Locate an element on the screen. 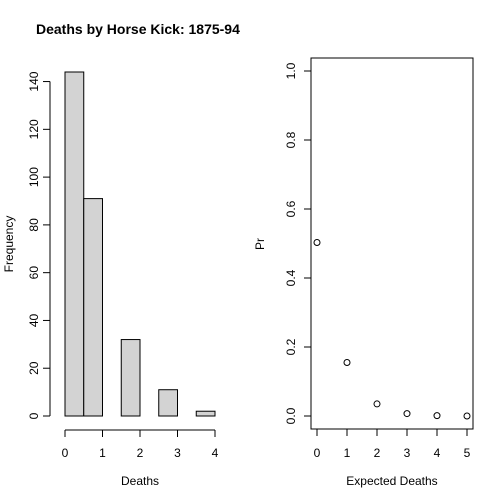 Image resolution: width=504 pixels, height=504 pixels. histogram-x-tick-label: 2 is located at coordinates (140, 453).